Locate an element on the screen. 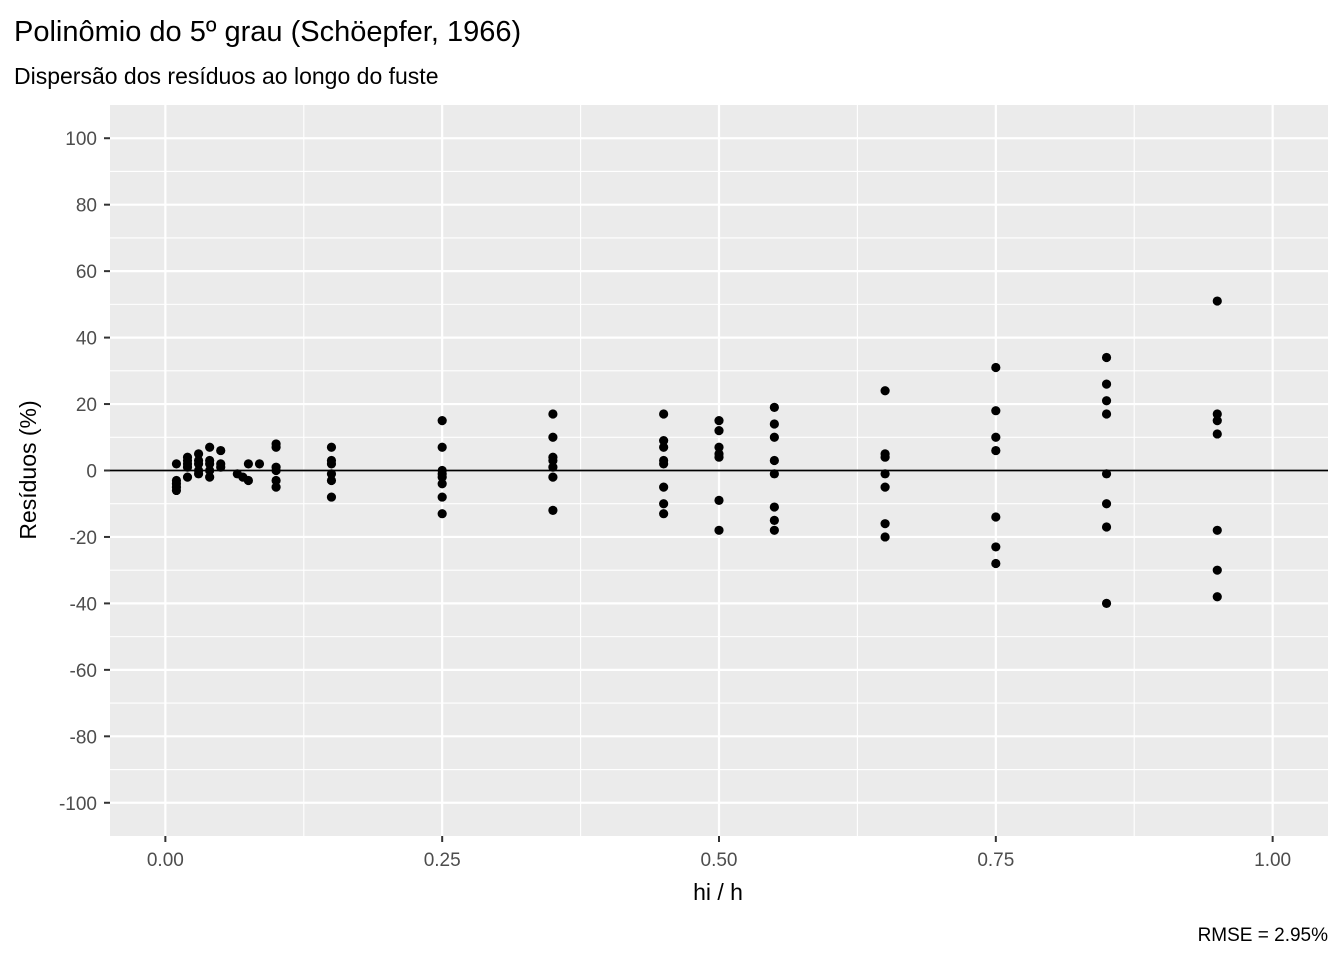 The width and height of the screenshot is (1344, 960). chart-caption: RMSE = 2.95% is located at coordinates (1263, 935).